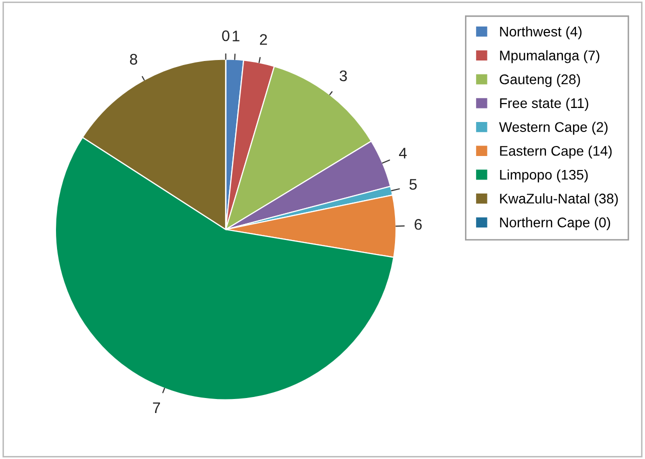  I want to click on legend-label: Northwest (4), so click(541, 33).